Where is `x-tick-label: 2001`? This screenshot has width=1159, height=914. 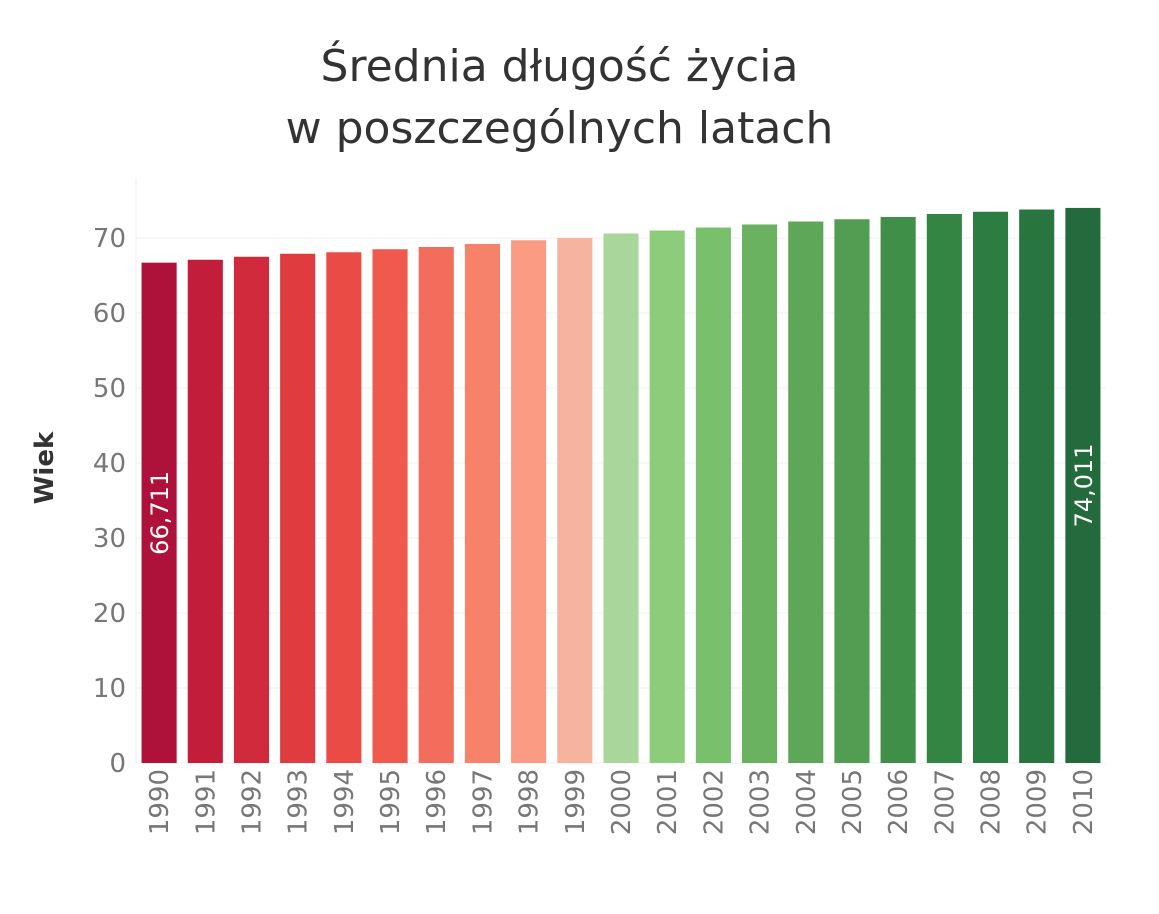 x-tick-label: 2001 is located at coordinates (668, 802).